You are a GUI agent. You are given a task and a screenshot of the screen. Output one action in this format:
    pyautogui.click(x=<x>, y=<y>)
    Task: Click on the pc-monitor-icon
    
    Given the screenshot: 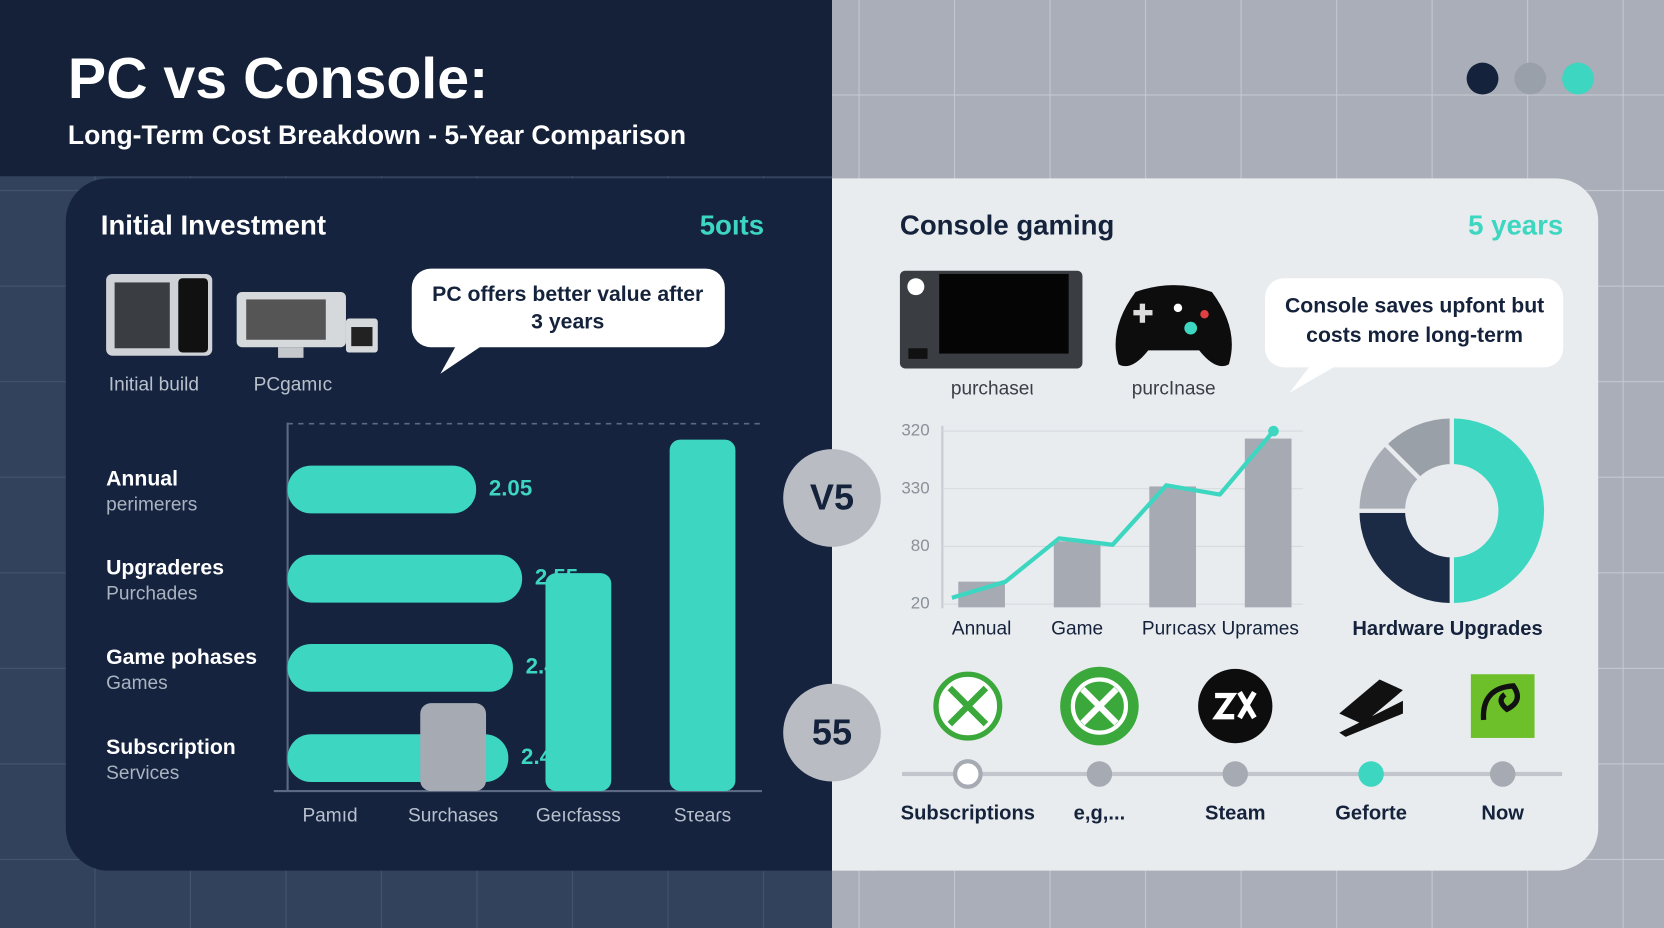 What is the action you would take?
    pyautogui.click(x=307, y=324)
    